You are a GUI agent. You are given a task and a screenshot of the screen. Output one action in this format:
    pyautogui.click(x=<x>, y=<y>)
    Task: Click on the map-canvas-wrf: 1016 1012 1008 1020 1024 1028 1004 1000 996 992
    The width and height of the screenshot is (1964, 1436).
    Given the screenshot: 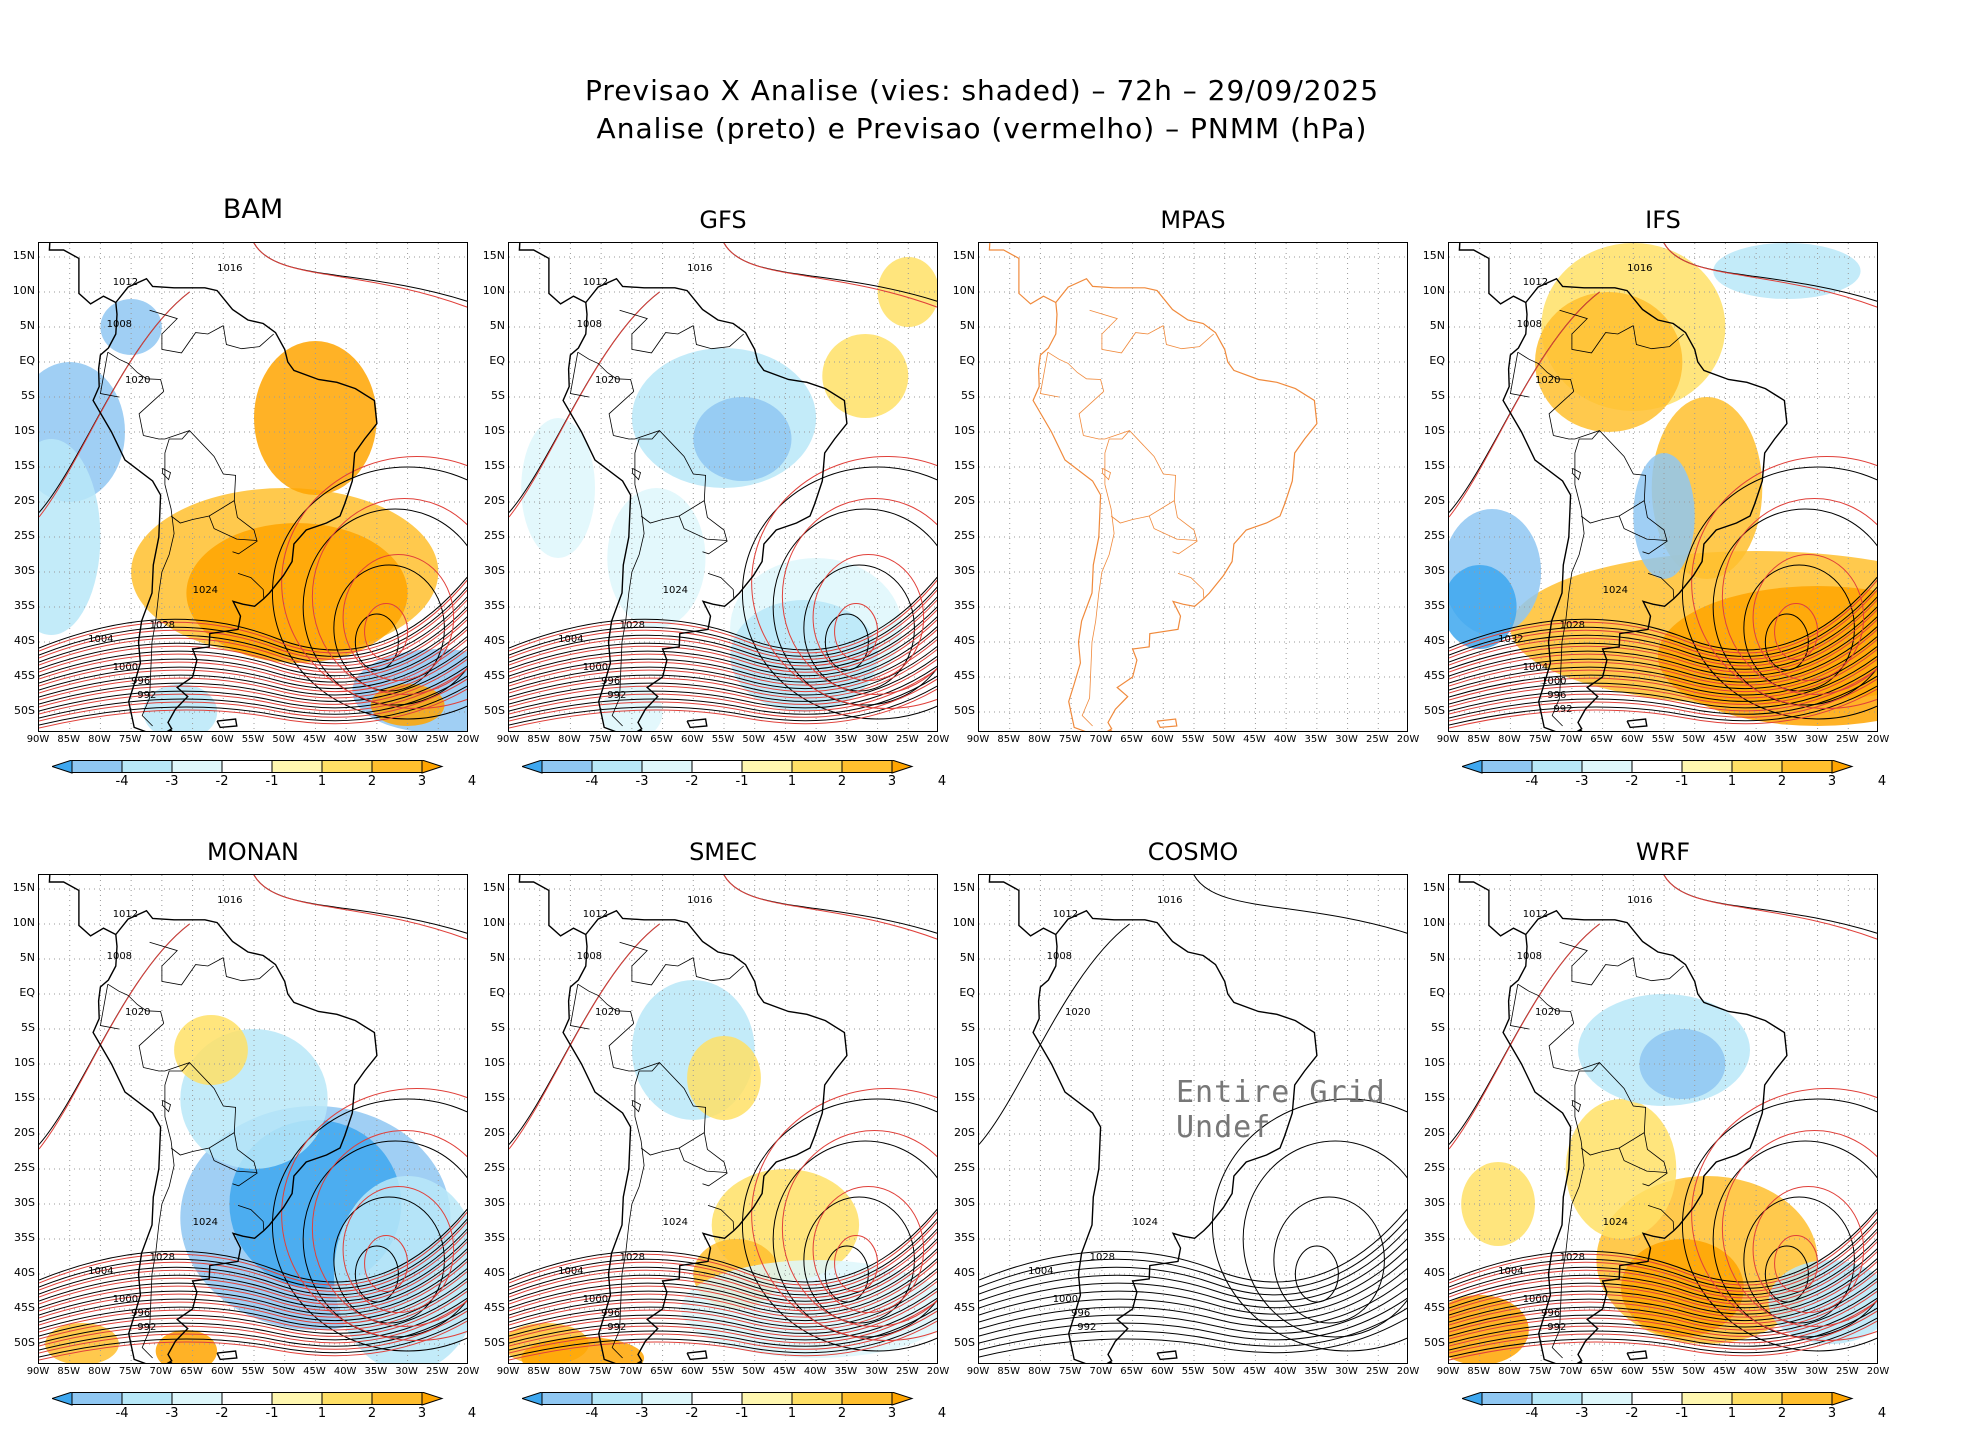 What is the action you would take?
    pyautogui.click(x=1663, y=1119)
    